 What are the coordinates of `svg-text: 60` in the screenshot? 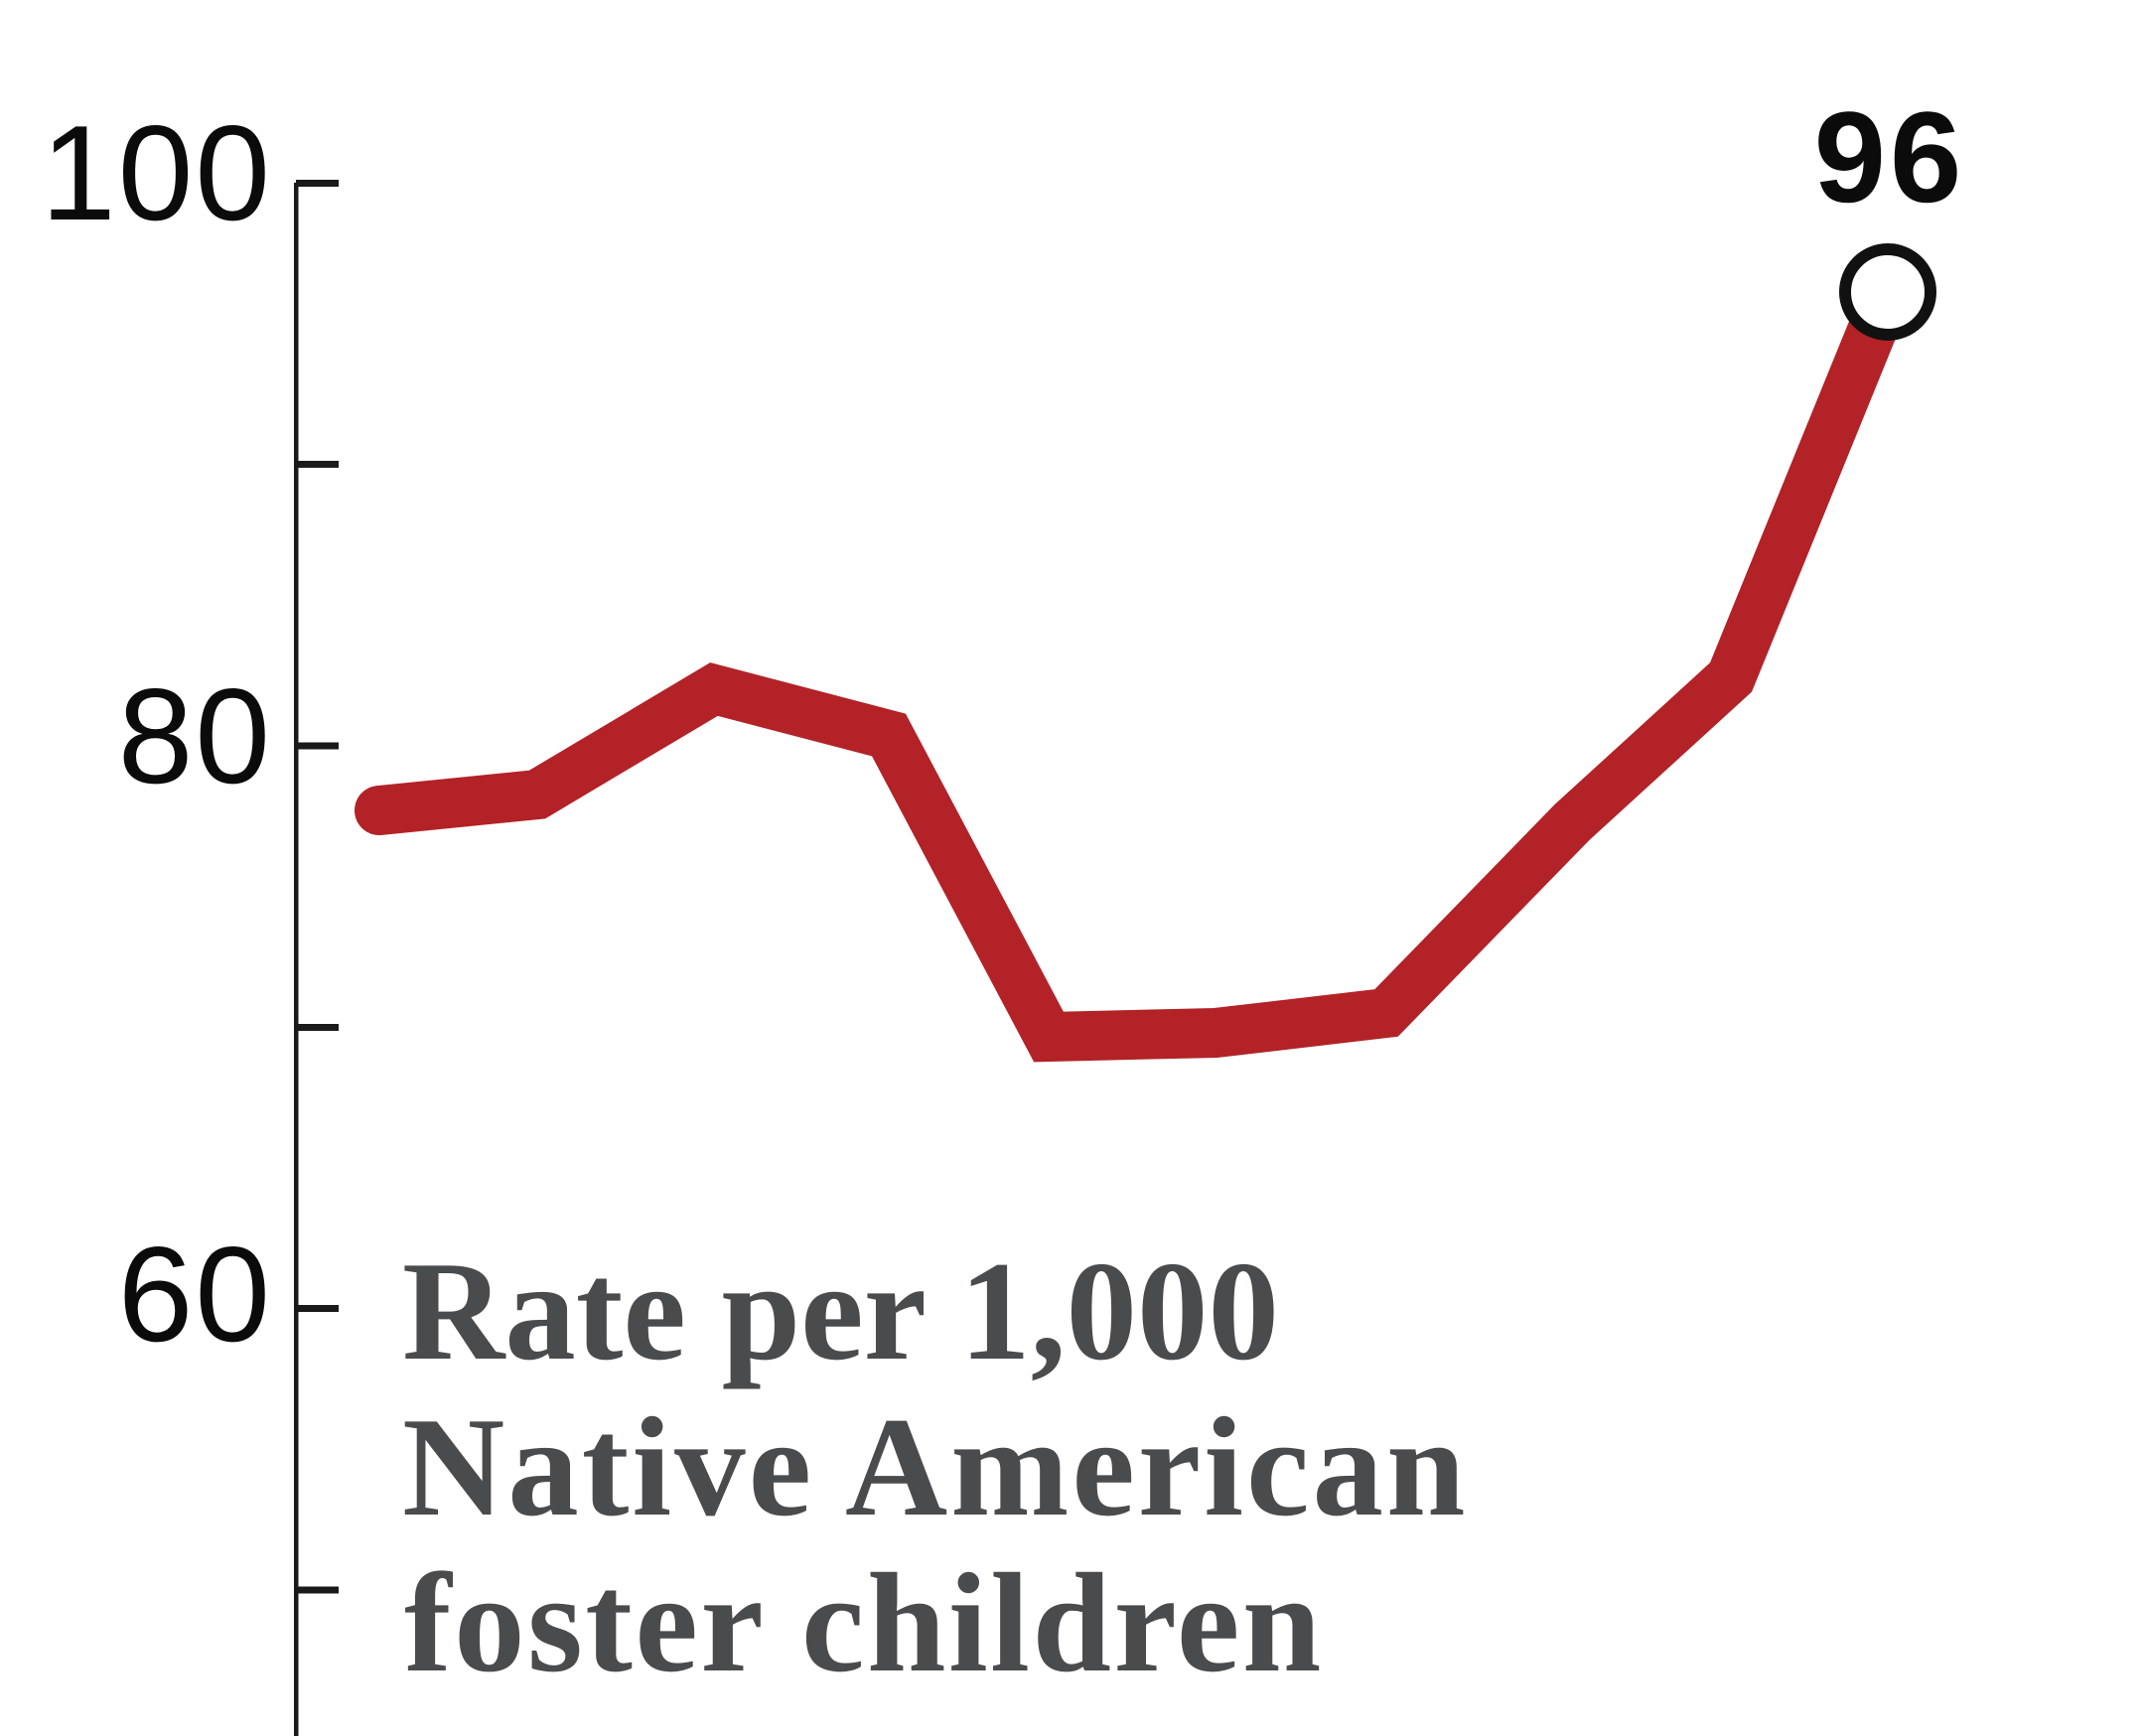 It's located at (195, 1294).